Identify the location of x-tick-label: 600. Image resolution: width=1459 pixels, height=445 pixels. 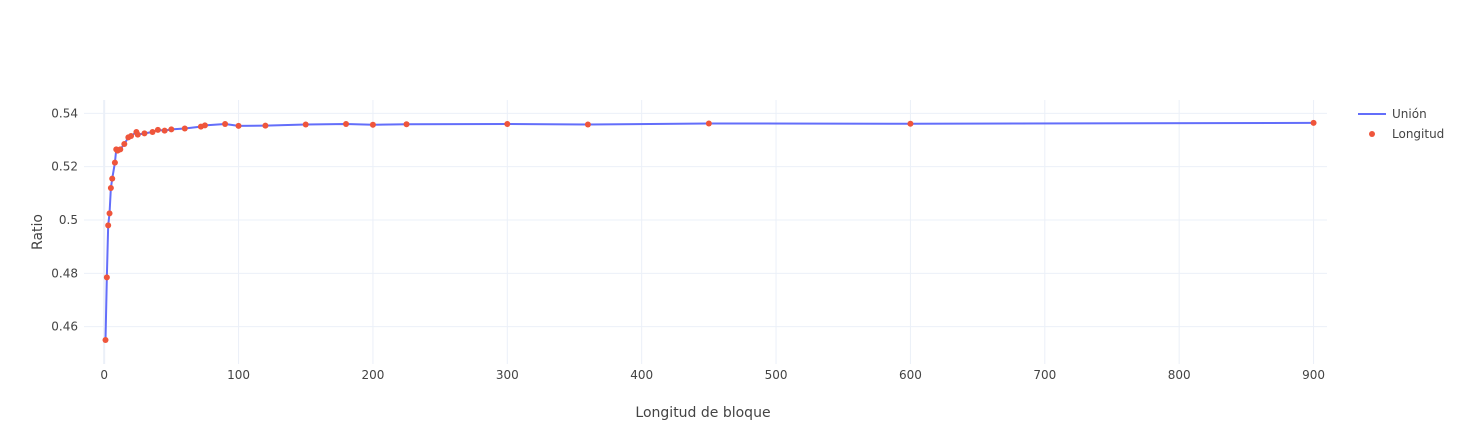
(910, 375).